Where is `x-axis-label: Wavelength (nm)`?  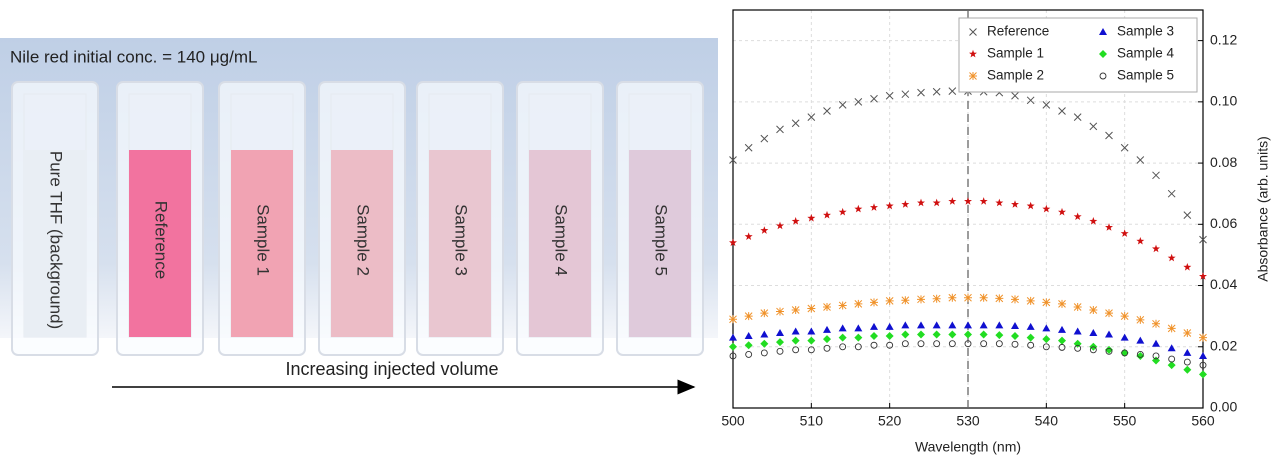 x-axis-label: Wavelength (nm) is located at coordinates (968, 447).